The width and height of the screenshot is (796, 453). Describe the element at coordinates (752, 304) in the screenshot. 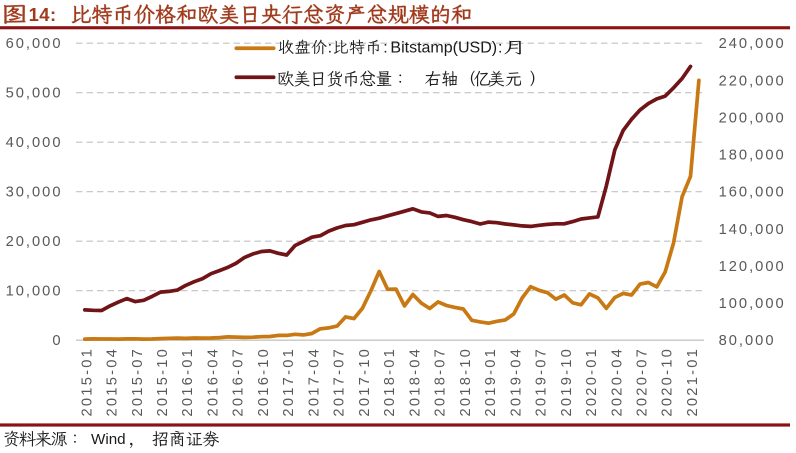

I see `svg-text: 100,000` at that location.